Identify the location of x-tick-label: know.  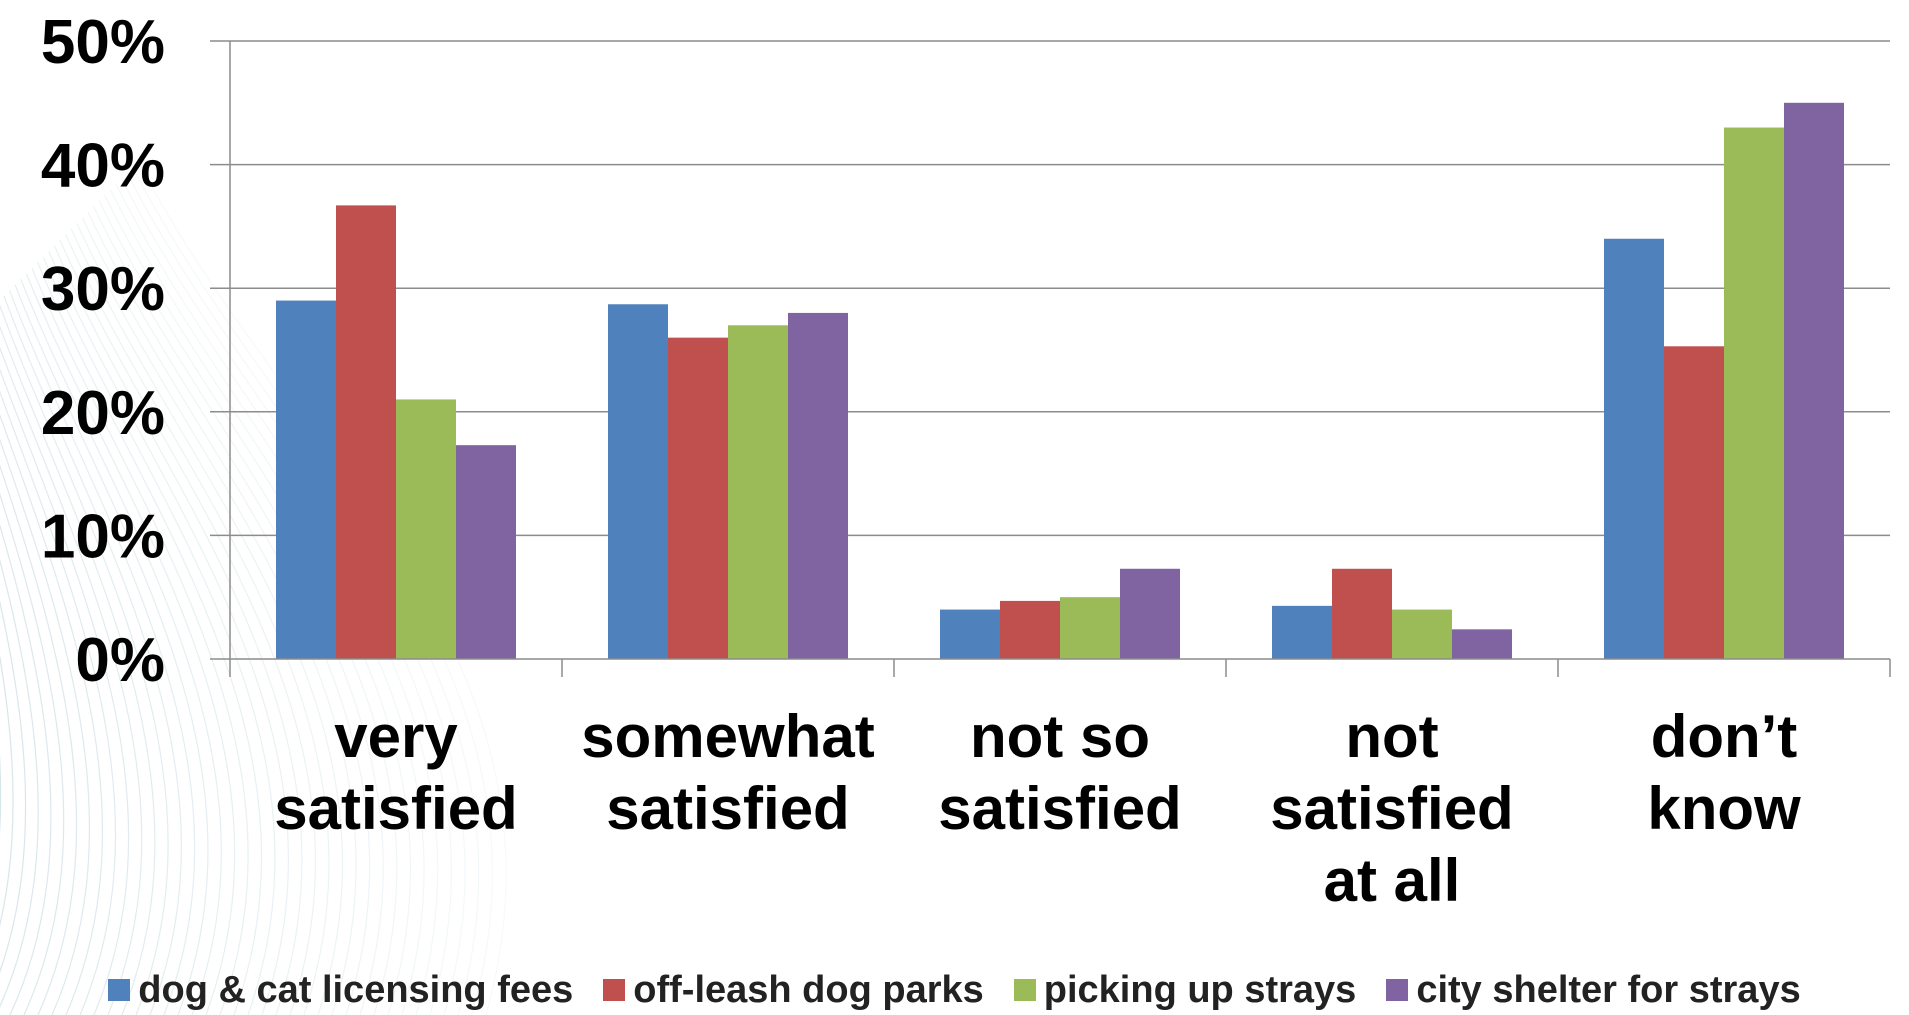
(1724, 808).